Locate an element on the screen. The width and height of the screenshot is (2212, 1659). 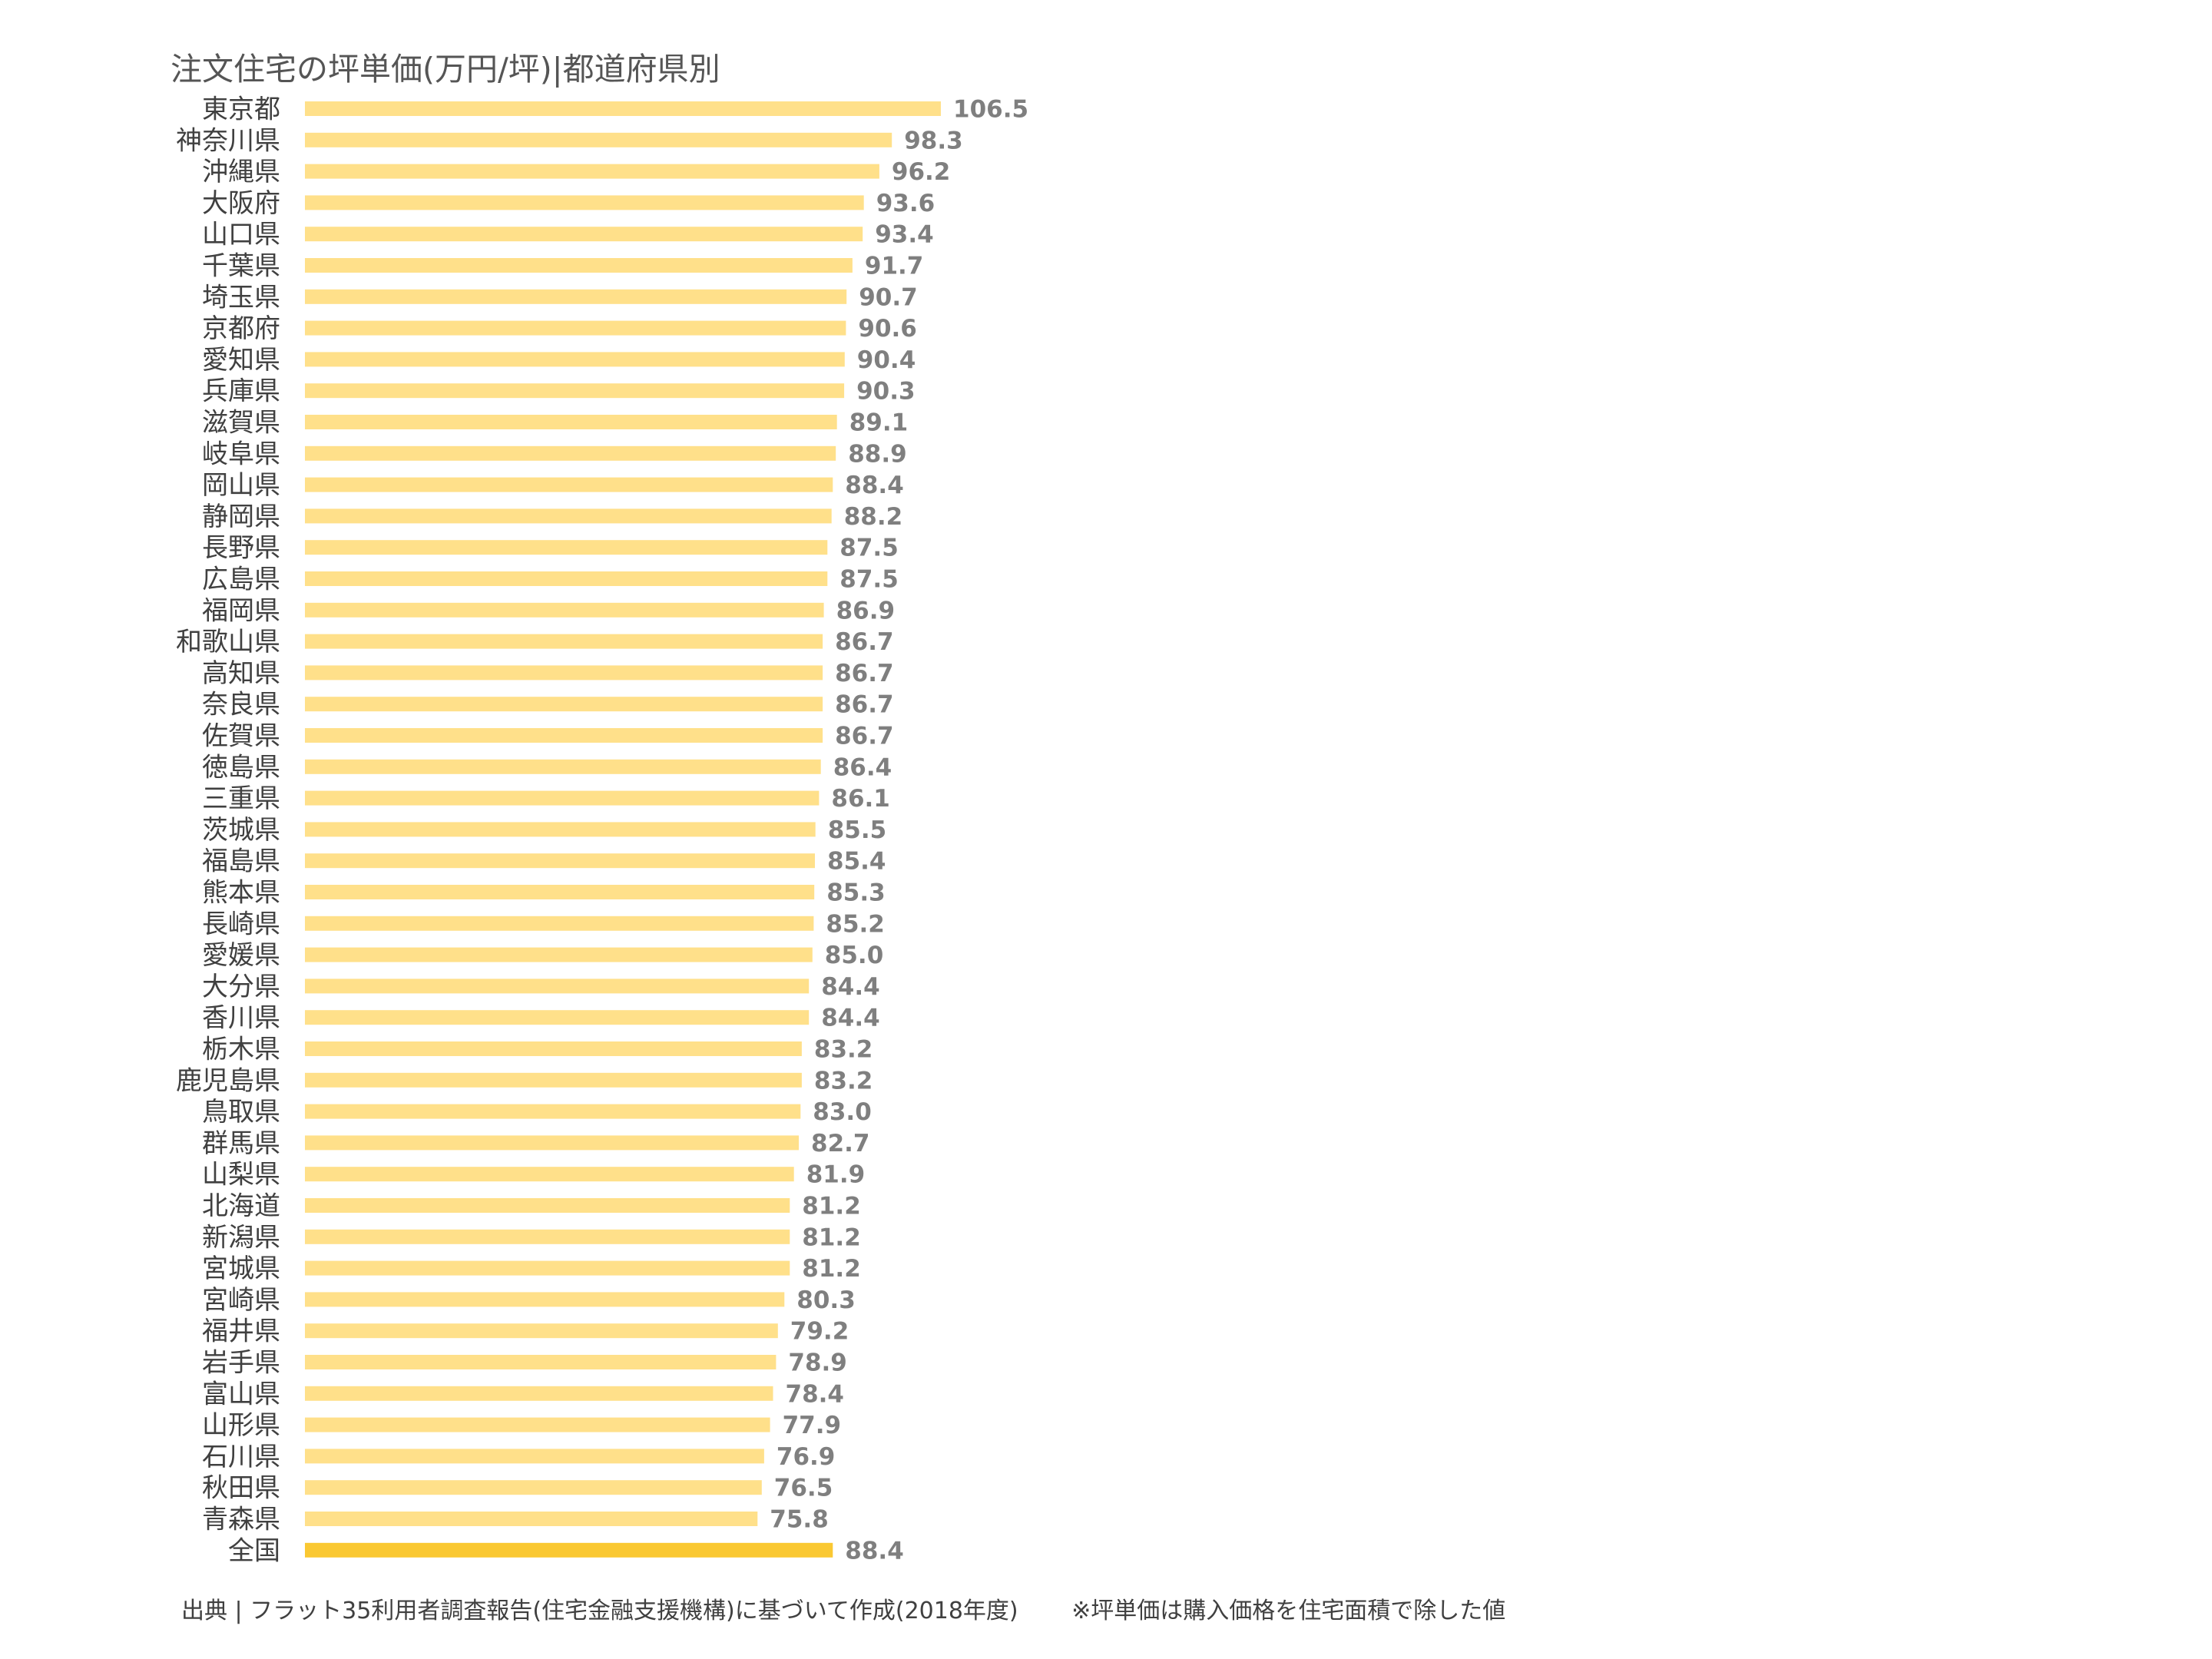
value-label: 85.3 is located at coordinates (856, 893).